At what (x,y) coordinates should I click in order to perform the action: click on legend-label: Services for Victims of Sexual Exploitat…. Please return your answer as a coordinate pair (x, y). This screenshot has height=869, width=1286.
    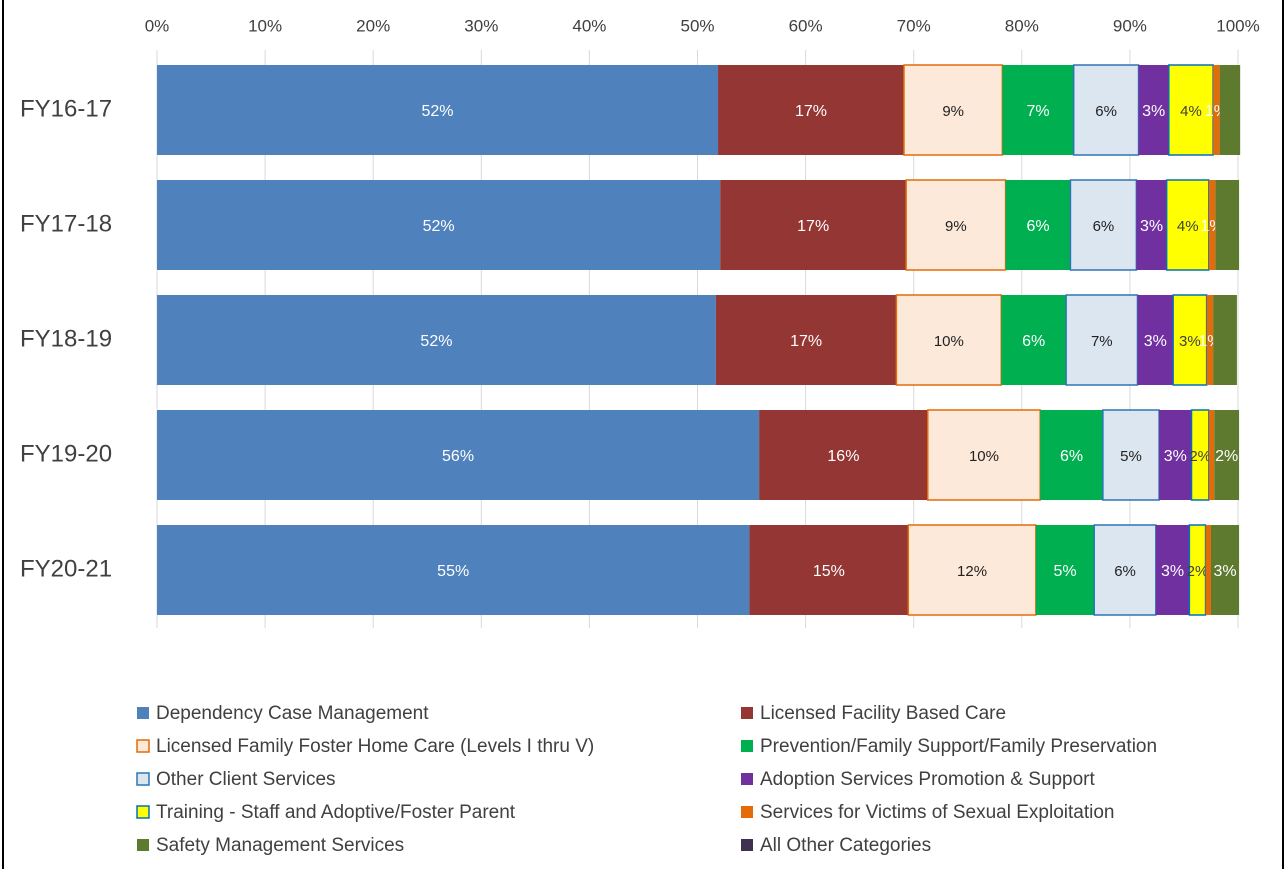
    Looking at the image, I should click on (937, 812).